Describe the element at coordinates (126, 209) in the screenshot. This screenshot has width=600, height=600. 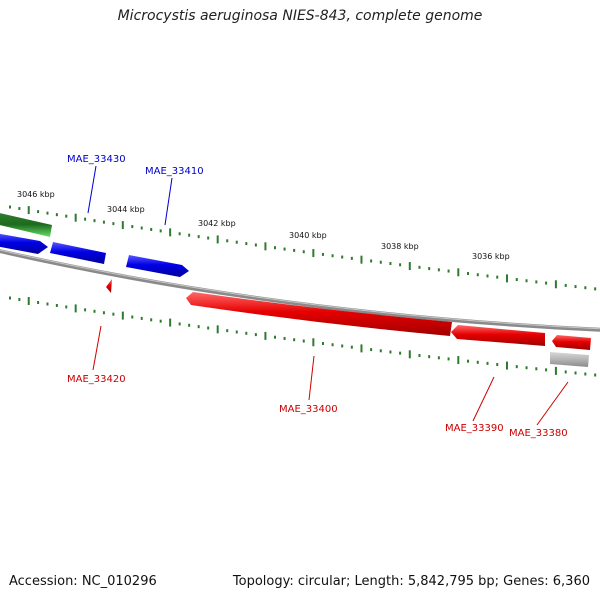
I see `scale-label-3044: 3044 kbp` at that location.